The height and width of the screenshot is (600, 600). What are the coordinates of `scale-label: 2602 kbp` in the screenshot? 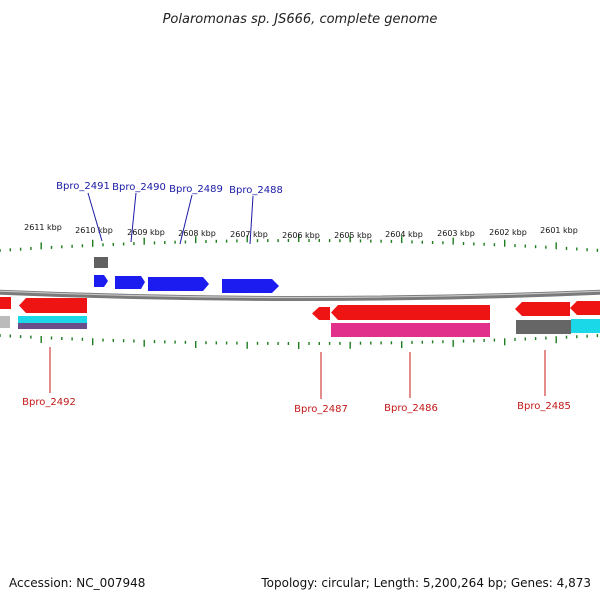 It's located at (508, 232).